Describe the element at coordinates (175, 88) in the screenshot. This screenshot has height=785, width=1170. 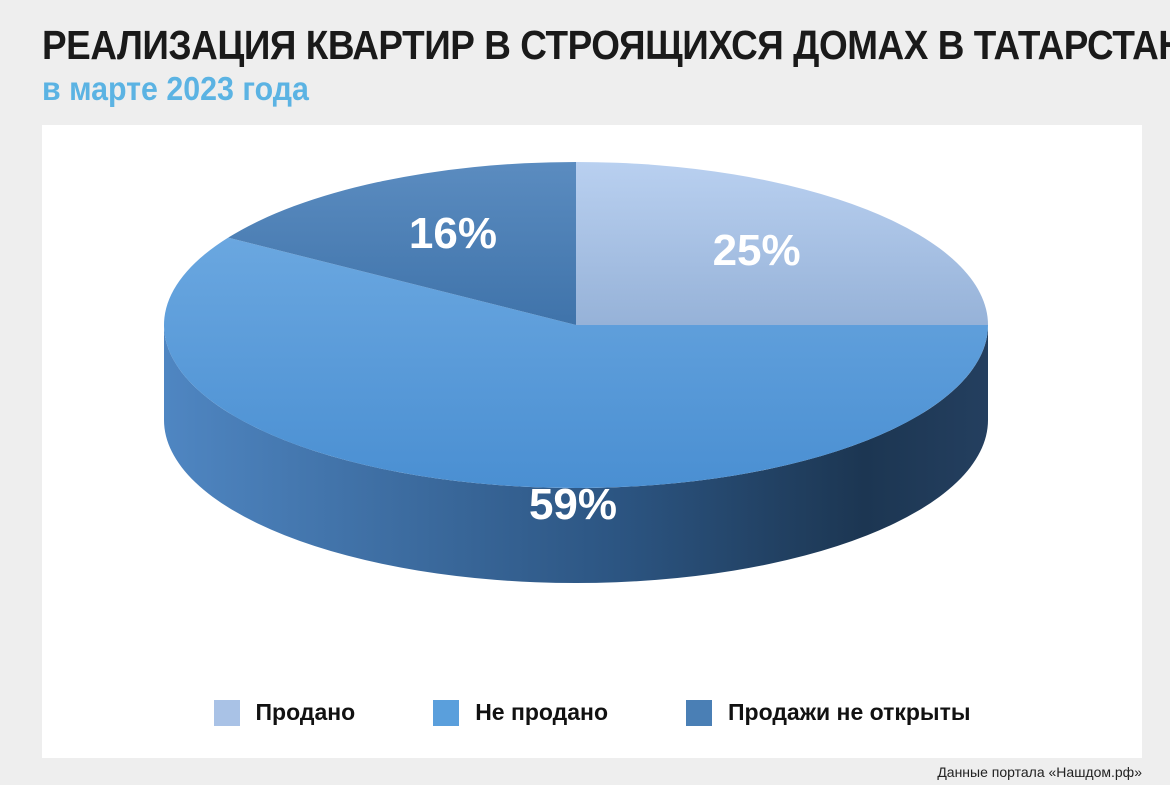
I see `chart-subtitle: в марте 2023 года` at that location.